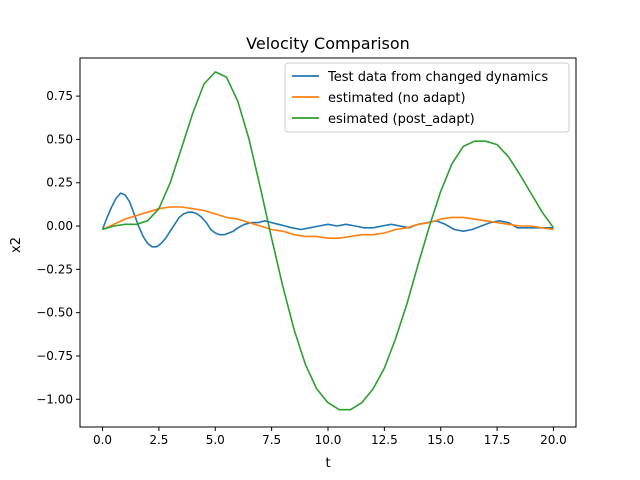  What do you see at coordinates (397, 98) in the screenshot?
I see `legend-label-1: estimated (no adapt)` at bounding box center [397, 98].